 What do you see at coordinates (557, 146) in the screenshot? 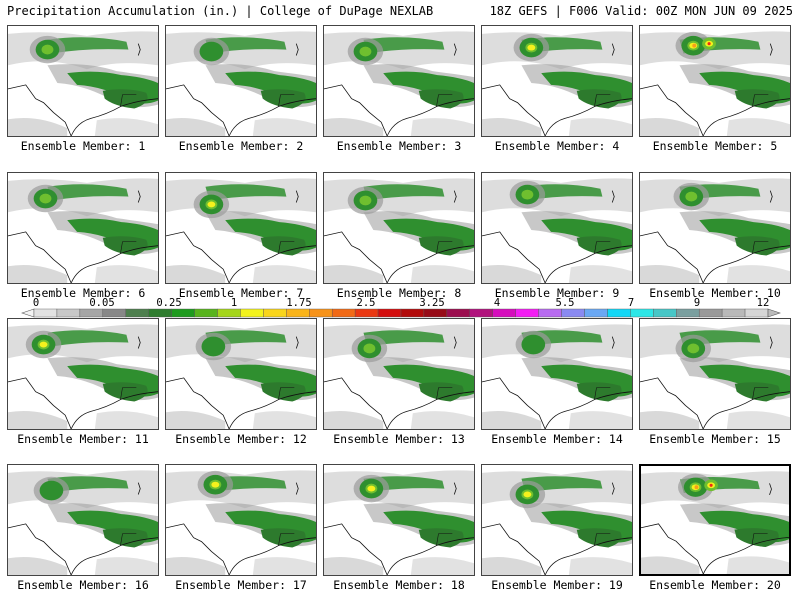
I see `ensemble-member-label: Ensemble Member: 4` at bounding box center [557, 146].